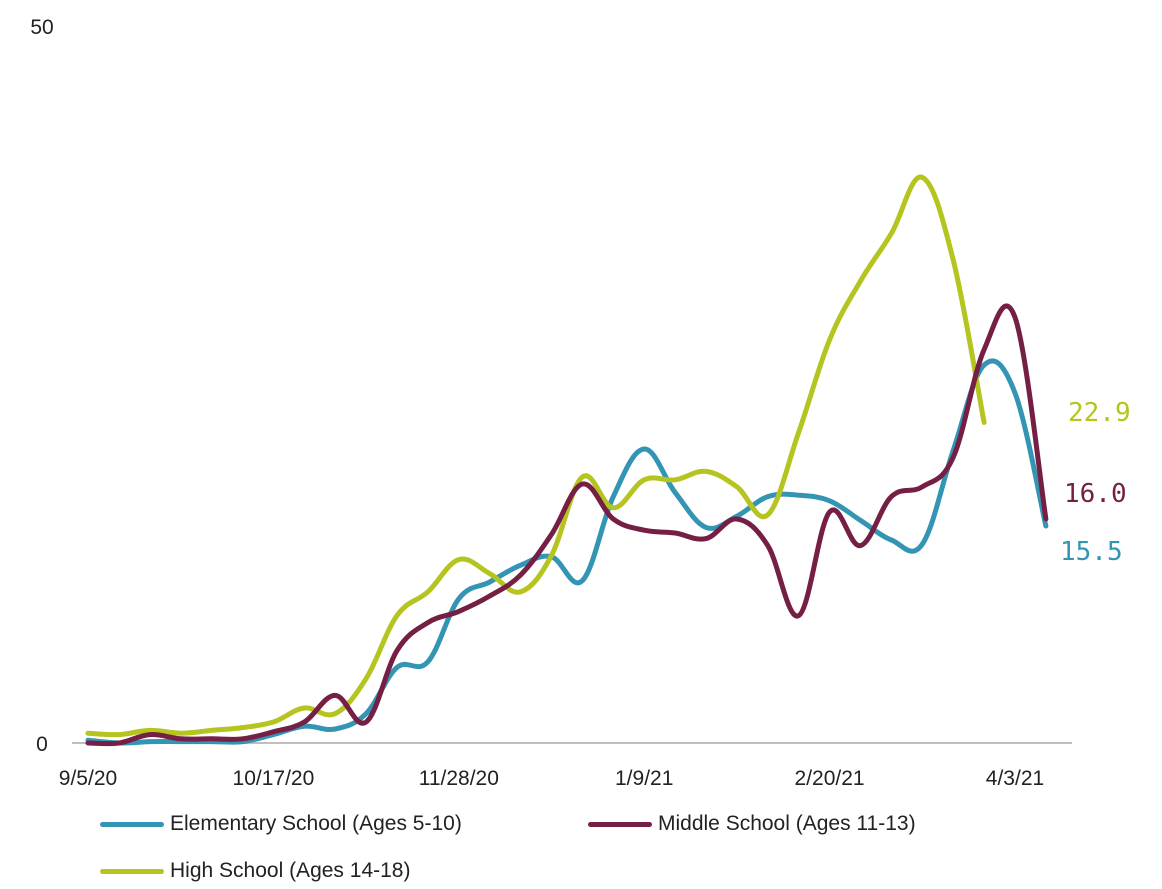 This screenshot has height=889, width=1162. I want to click on legend-item-elementary: Elementary School (Ages 5-10), so click(281, 824).